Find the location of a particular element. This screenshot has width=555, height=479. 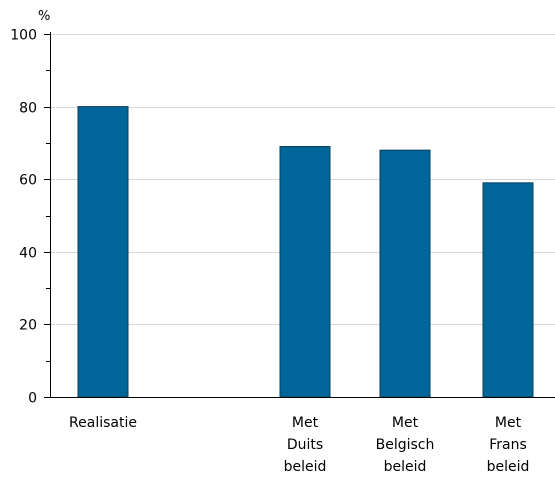

category-label: Met Belgisch beleid is located at coordinates (405, 445).